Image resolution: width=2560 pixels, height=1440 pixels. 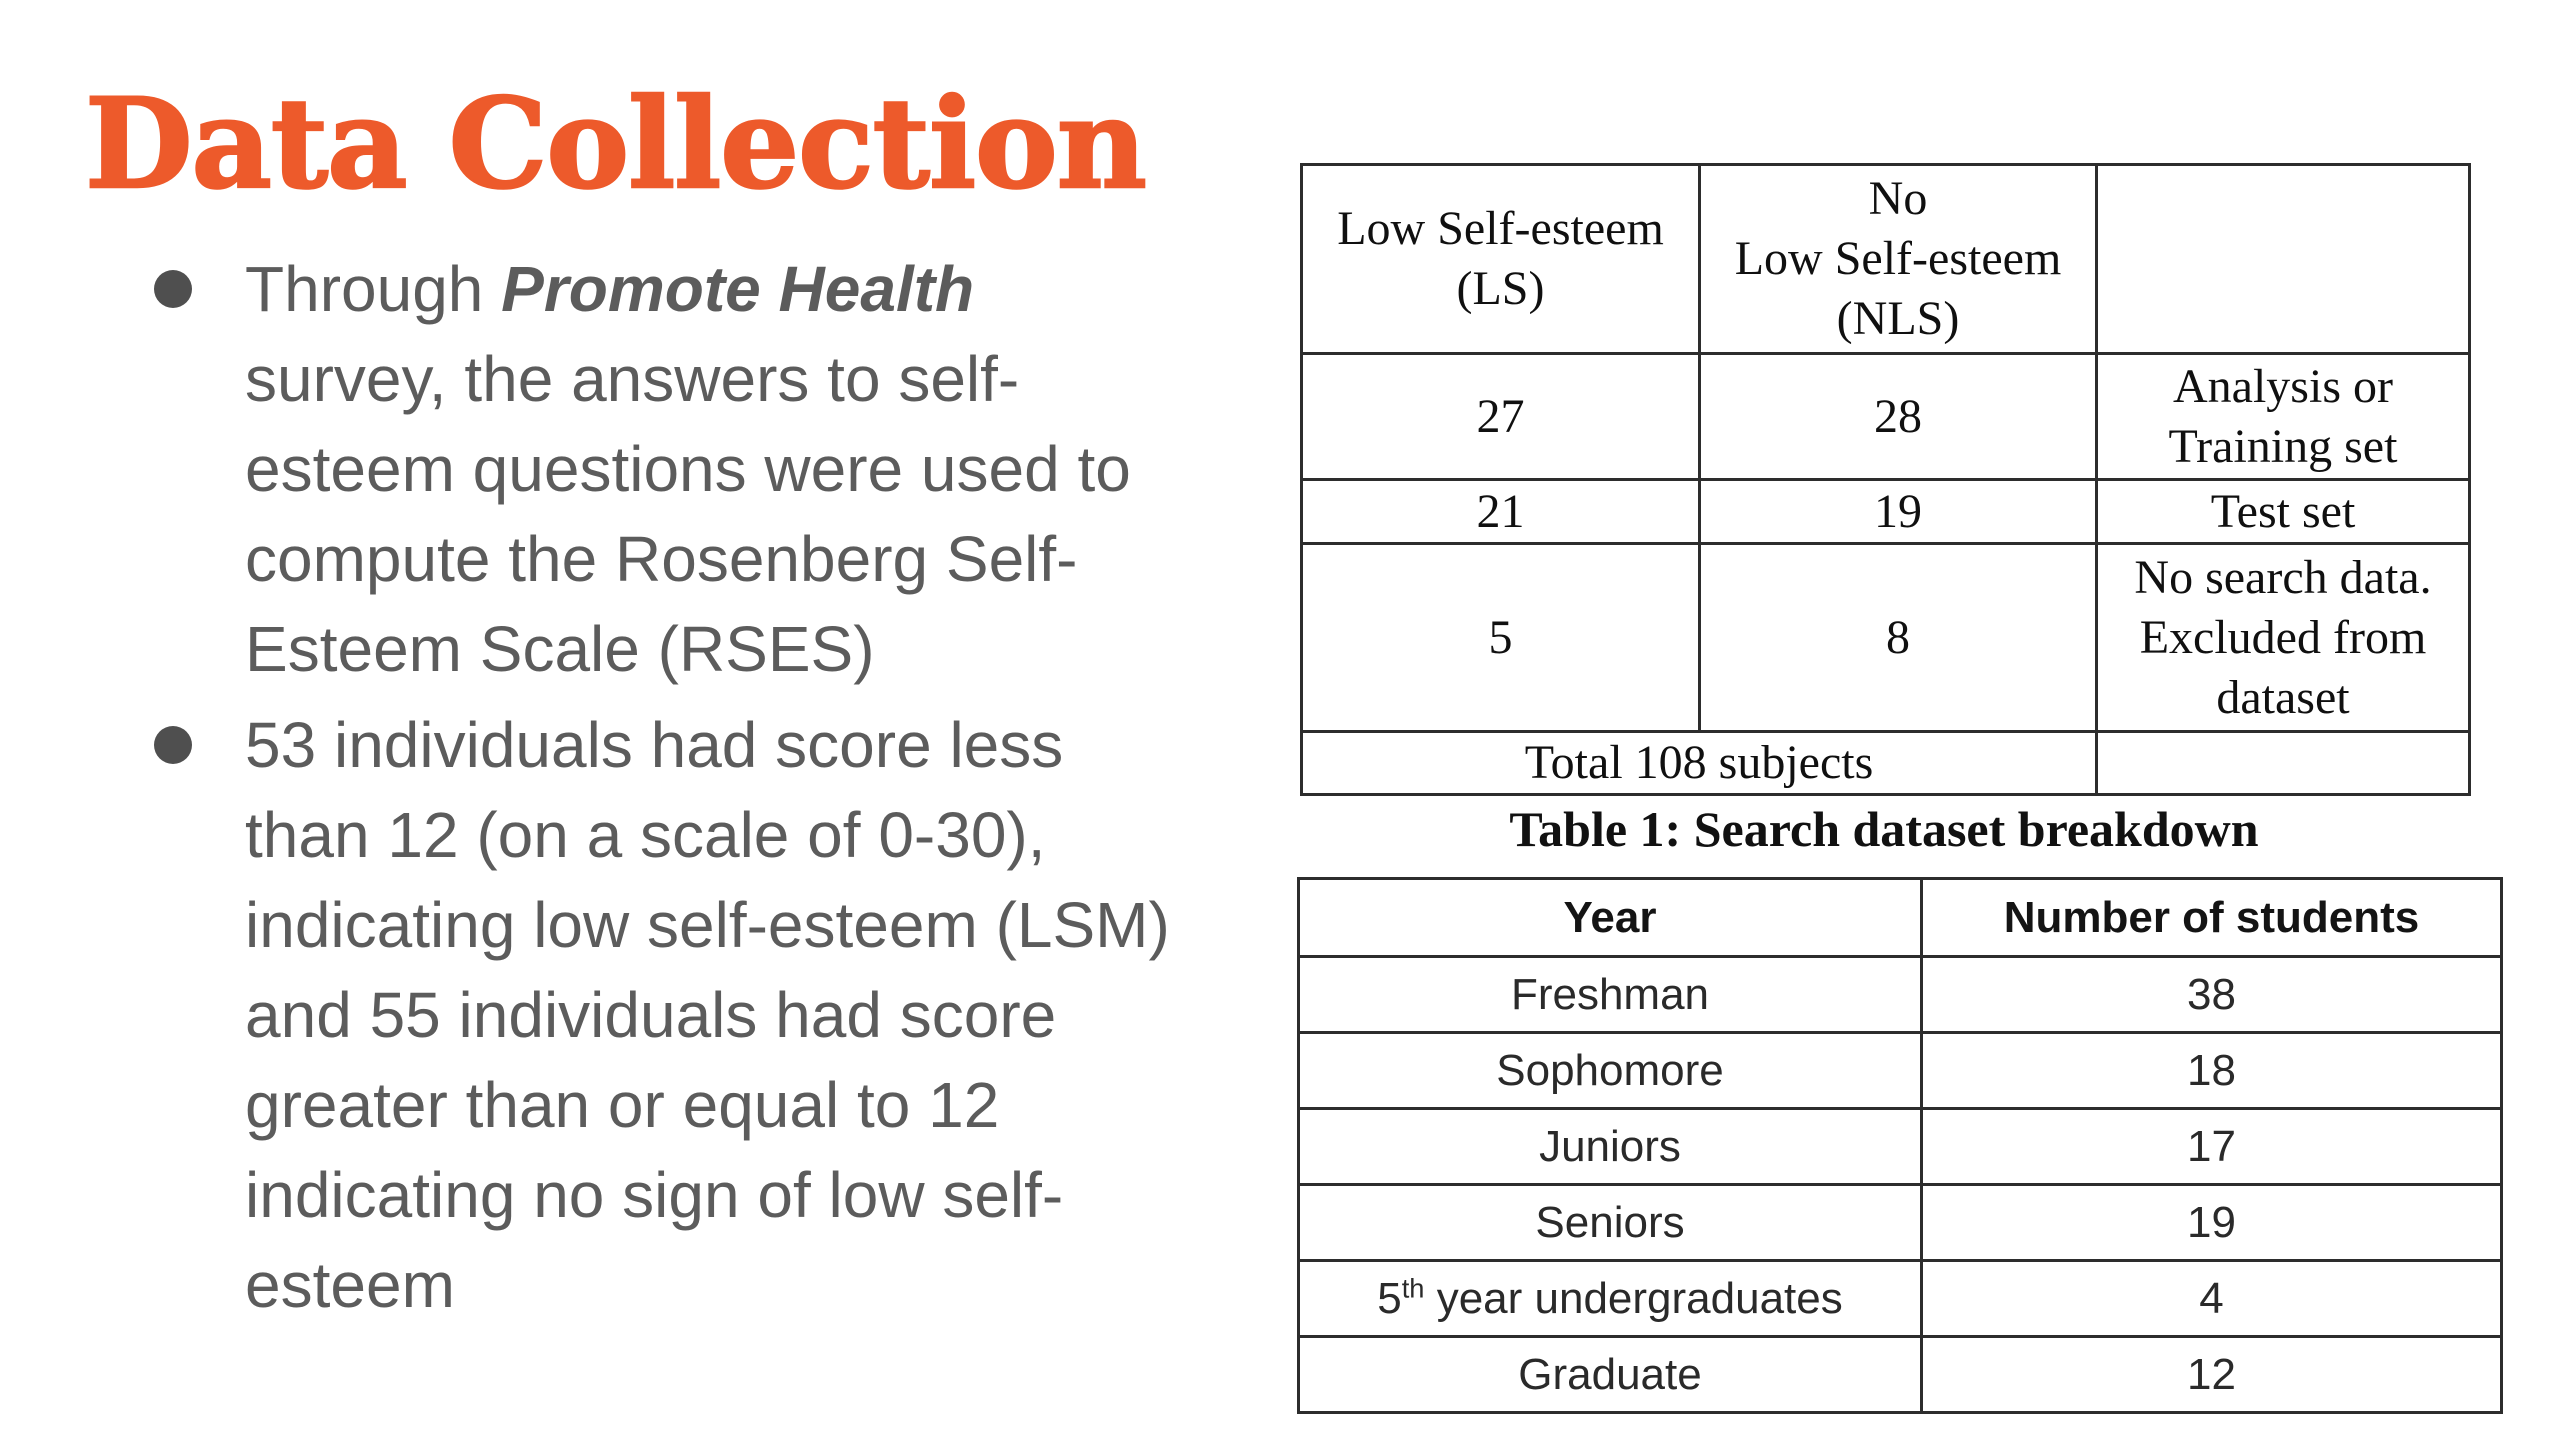 What do you see at coordinates (1610, 917) in the screenshot?
I see `table2-header-year: Year` at bounding box center [1610, 917].